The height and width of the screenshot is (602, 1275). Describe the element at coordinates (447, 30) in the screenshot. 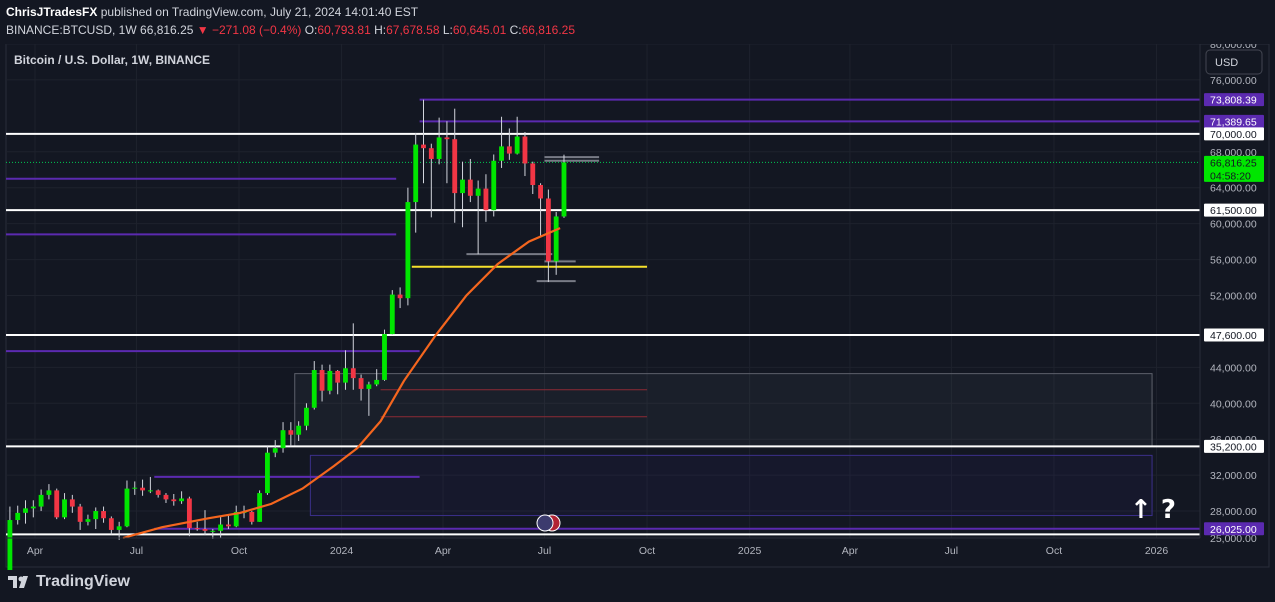

I see `low-label: L:` at that location.